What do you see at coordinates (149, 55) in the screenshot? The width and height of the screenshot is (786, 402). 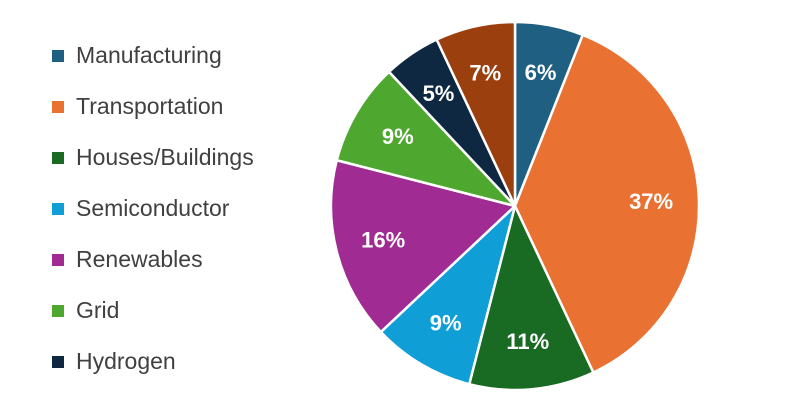 I see `legend-label: Manufacturing` at bounding box center [149, 55].